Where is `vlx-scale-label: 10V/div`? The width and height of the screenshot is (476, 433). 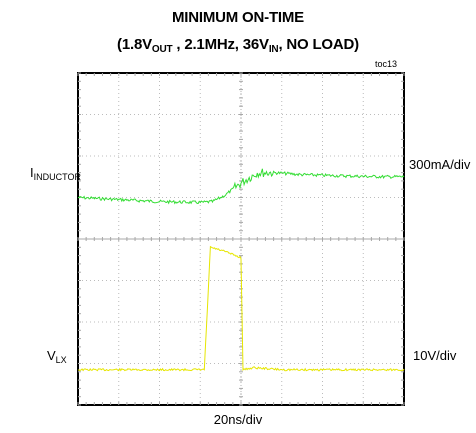 vlx-scale-label: 10V/div is located at coordinates (435, 355).